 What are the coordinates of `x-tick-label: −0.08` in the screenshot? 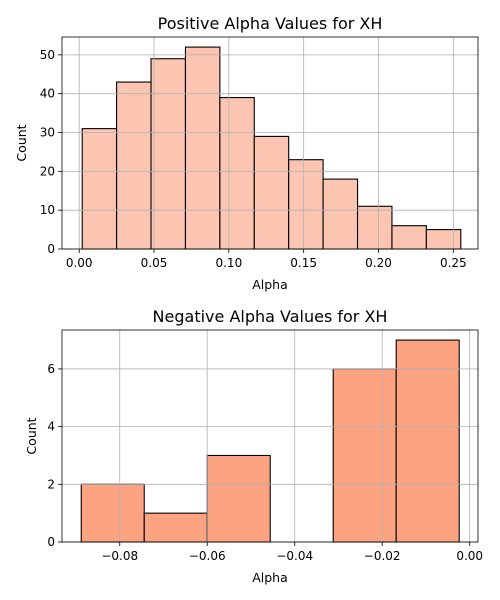 It's located at (119, 556).